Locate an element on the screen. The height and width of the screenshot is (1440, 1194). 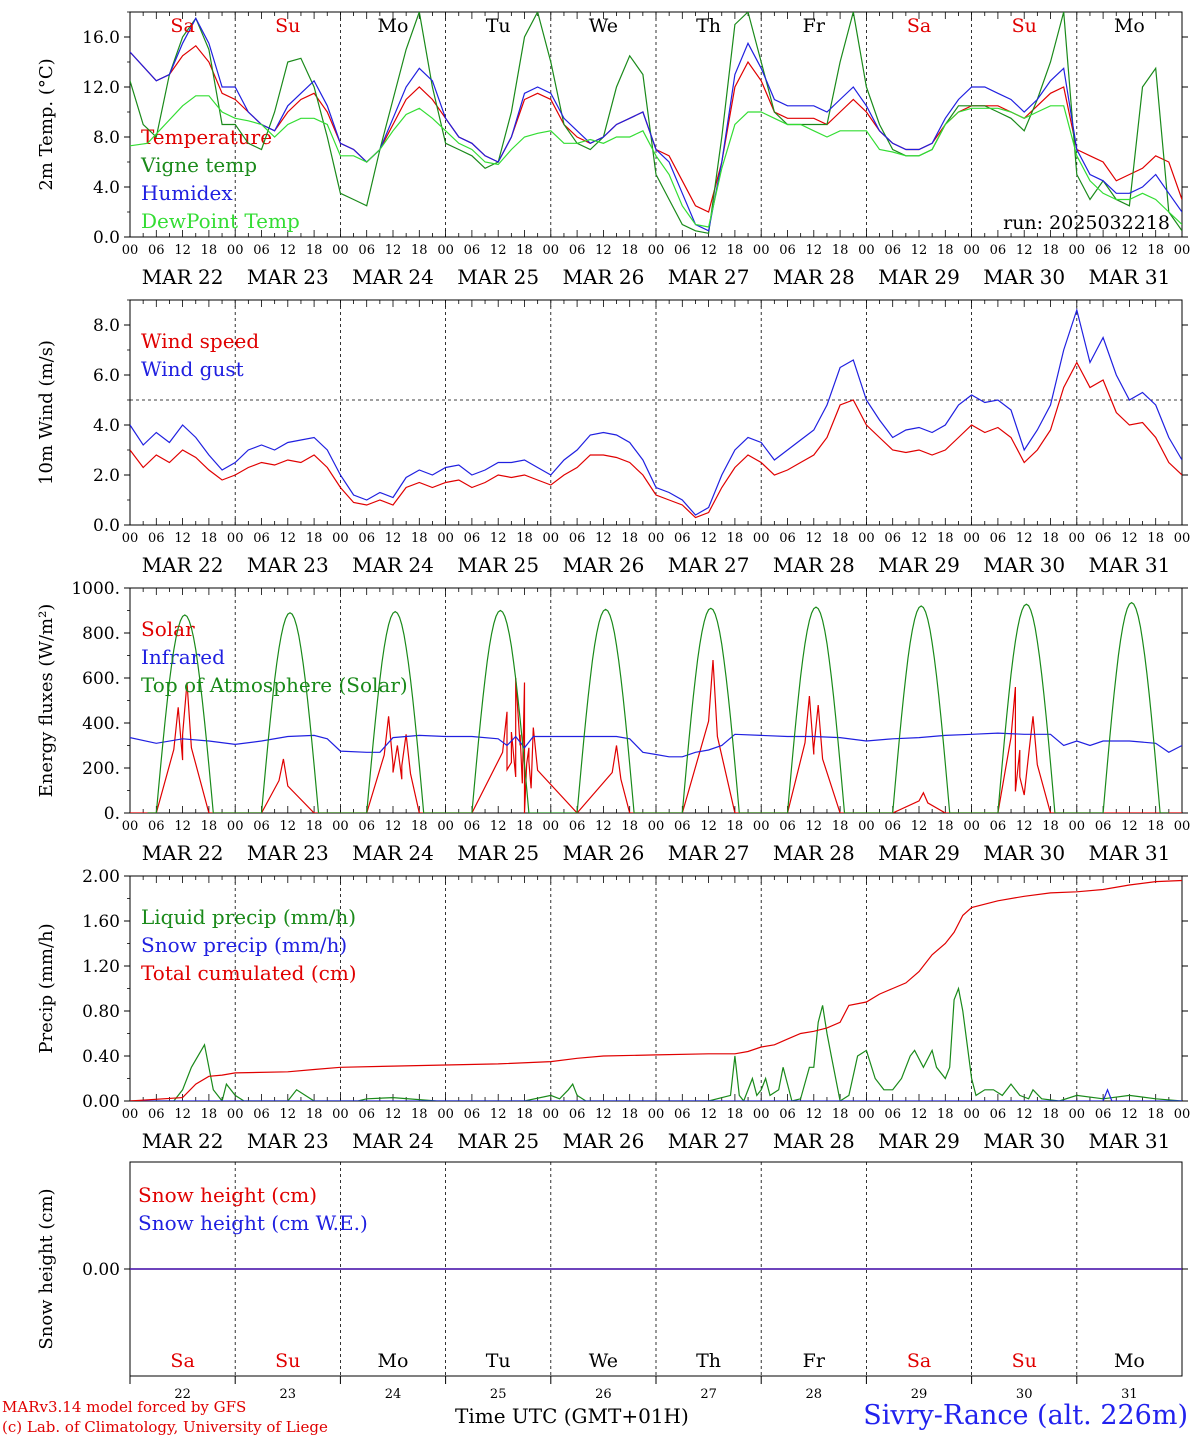
weekday-label: We is located at coordinates (603, 26).